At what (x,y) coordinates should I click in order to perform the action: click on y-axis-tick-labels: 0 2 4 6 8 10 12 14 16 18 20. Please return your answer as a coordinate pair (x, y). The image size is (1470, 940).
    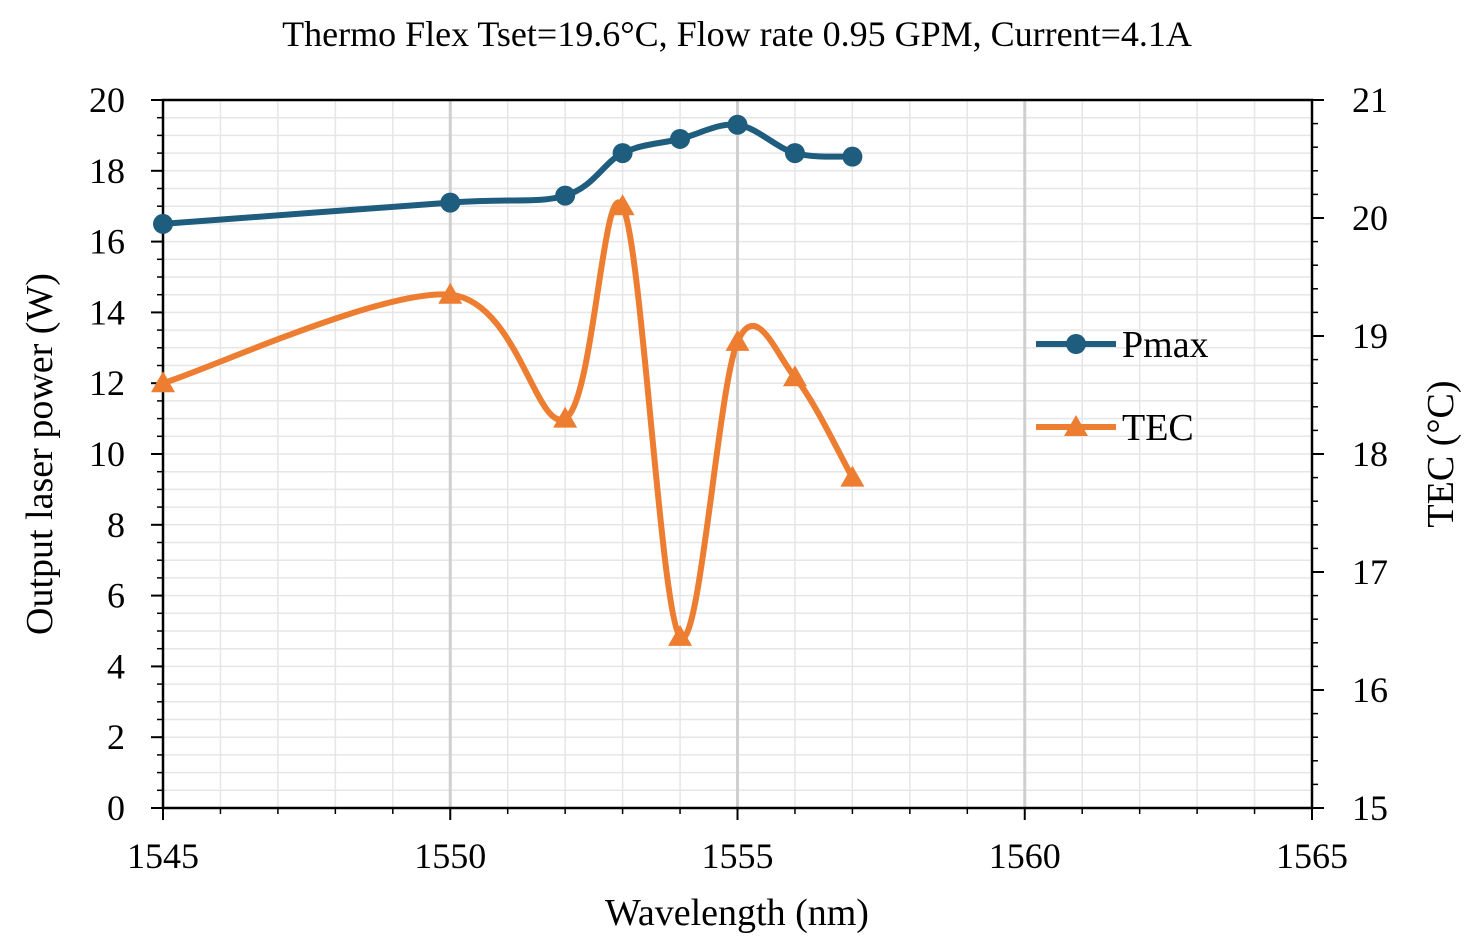
    Looking at the image, I should click on (107, 454).